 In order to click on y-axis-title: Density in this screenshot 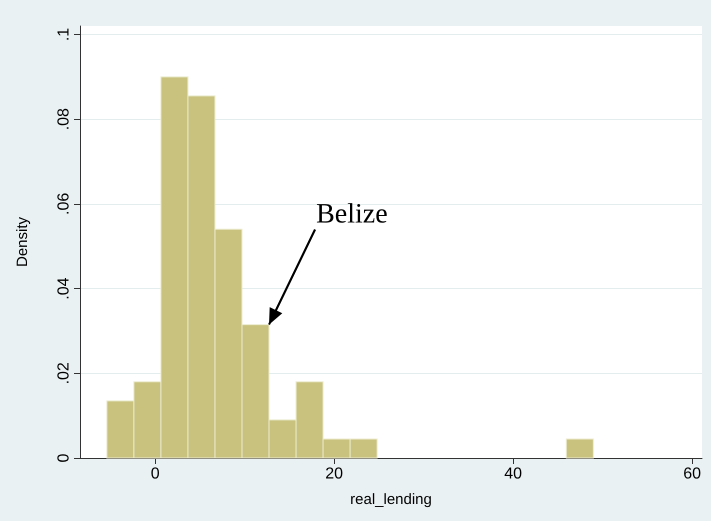, I will do `click(22, 242)`.